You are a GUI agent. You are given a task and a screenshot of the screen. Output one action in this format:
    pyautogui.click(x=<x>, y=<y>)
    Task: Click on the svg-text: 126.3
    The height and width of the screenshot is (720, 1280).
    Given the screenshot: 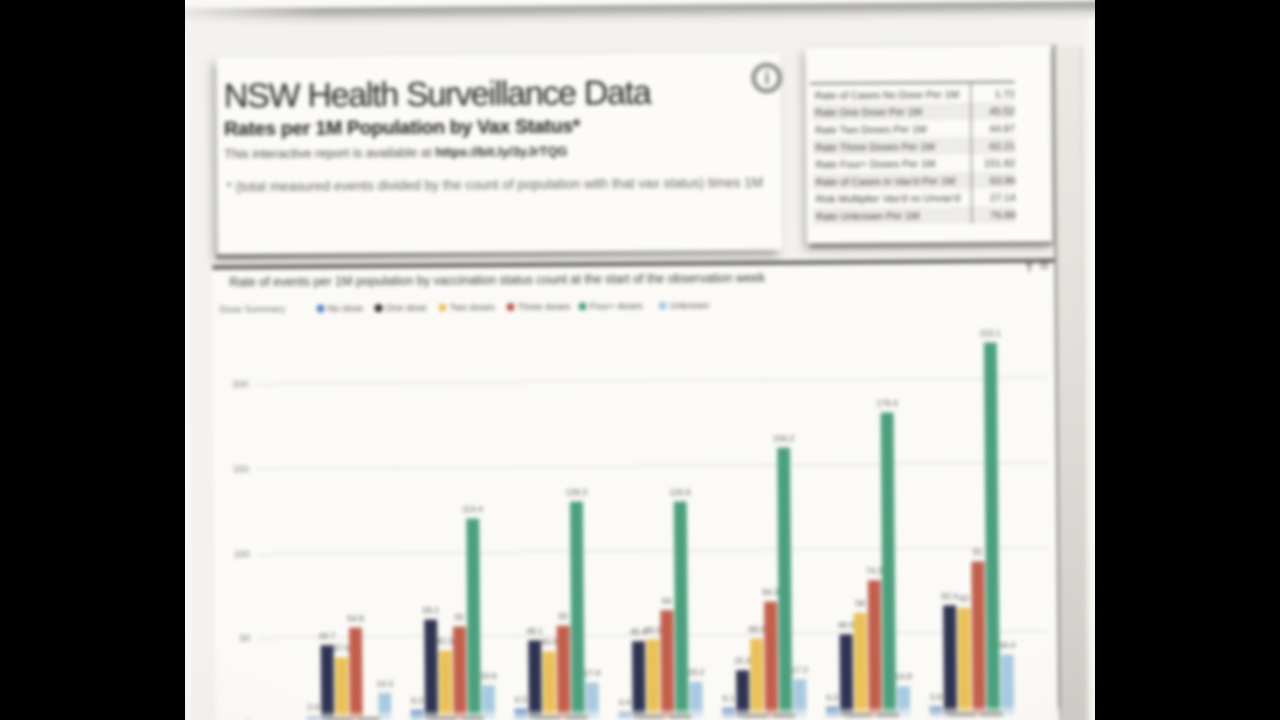 What is the action you would take?
    pyautogui.click(x=577, y=492)
    